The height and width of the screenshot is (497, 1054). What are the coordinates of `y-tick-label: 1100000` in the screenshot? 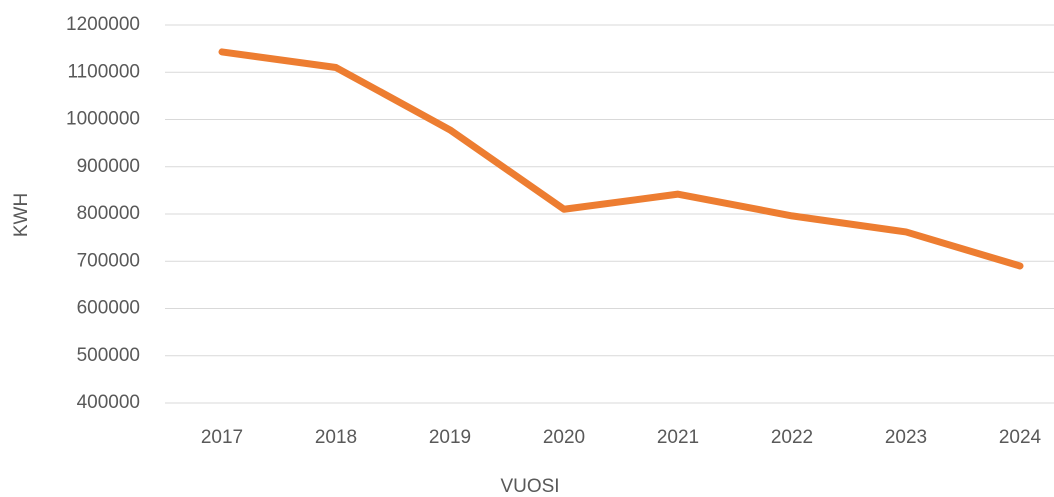 It's located at (103, 71).